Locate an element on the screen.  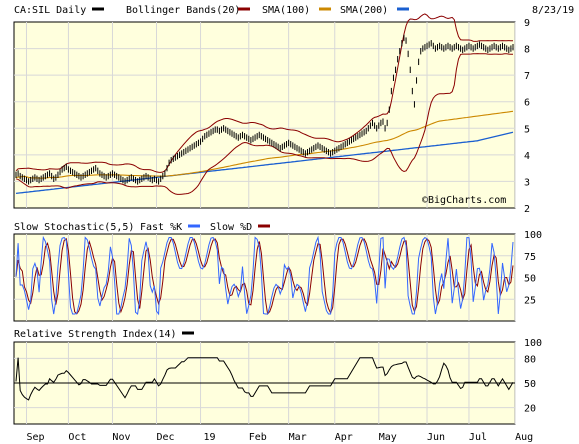
rsi-series is located at coordinates (264, 379).